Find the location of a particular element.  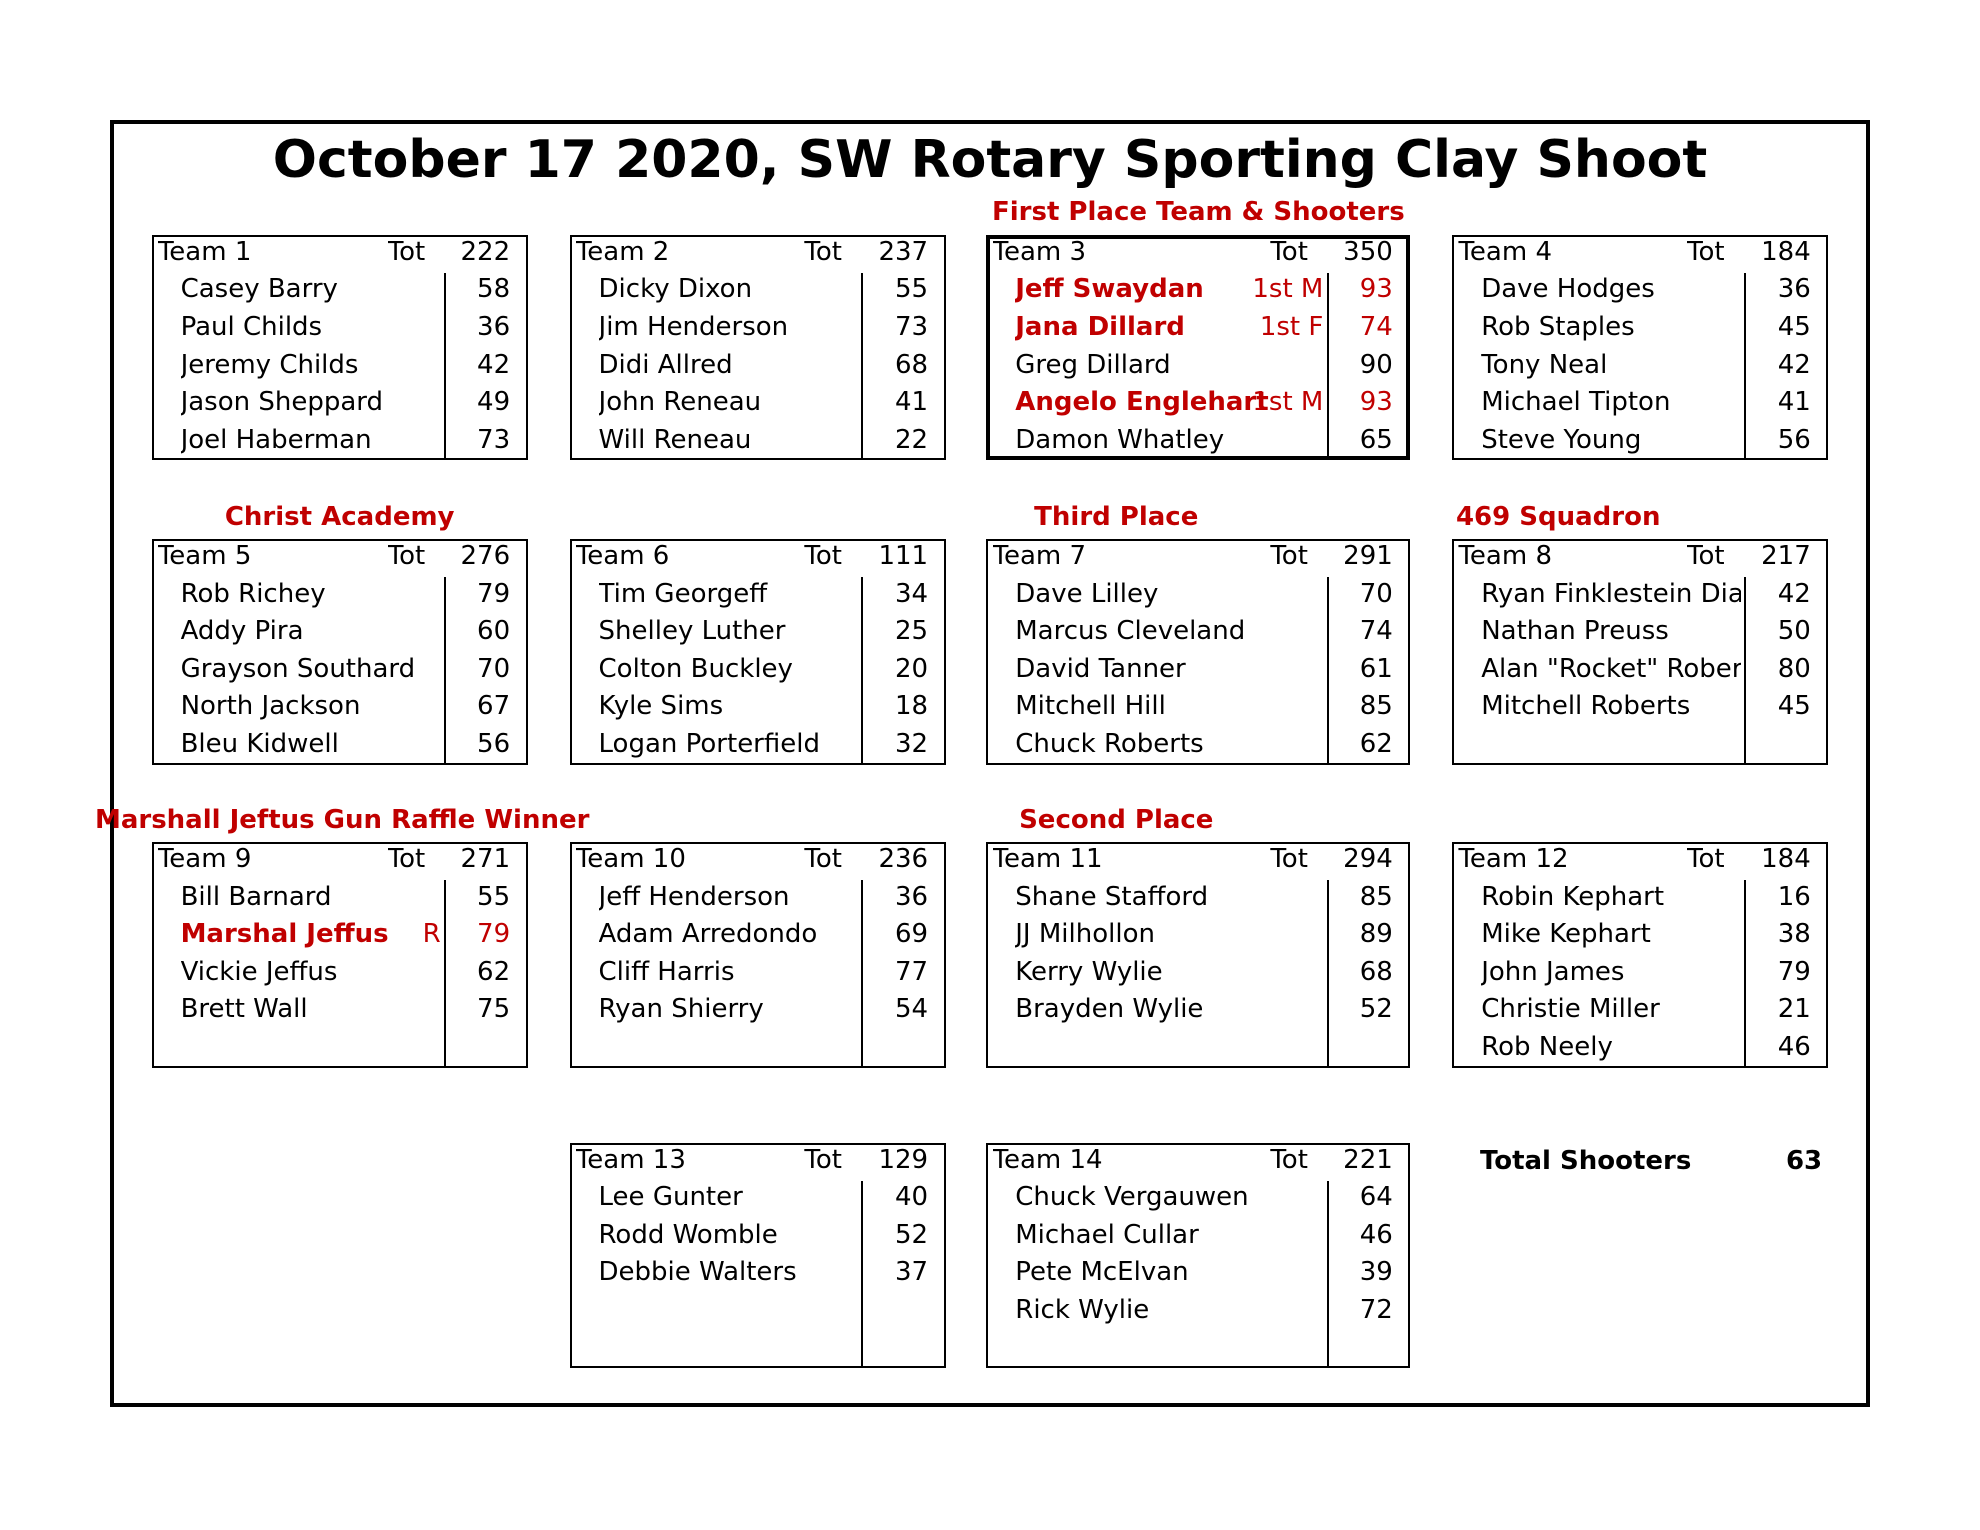

team-name: Team 11 is located at coordinates (1047, 858).